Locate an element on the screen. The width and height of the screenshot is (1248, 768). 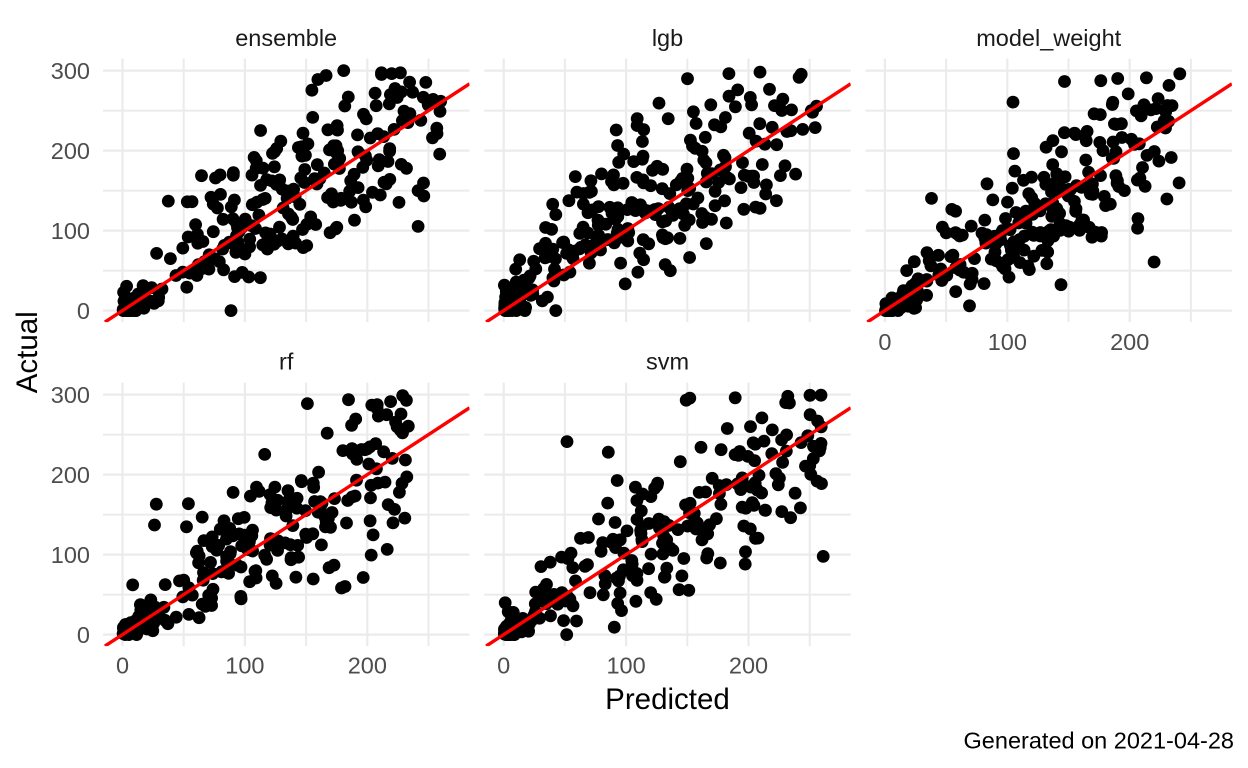
svg-text: lgb is located at coordinates (667, 38).